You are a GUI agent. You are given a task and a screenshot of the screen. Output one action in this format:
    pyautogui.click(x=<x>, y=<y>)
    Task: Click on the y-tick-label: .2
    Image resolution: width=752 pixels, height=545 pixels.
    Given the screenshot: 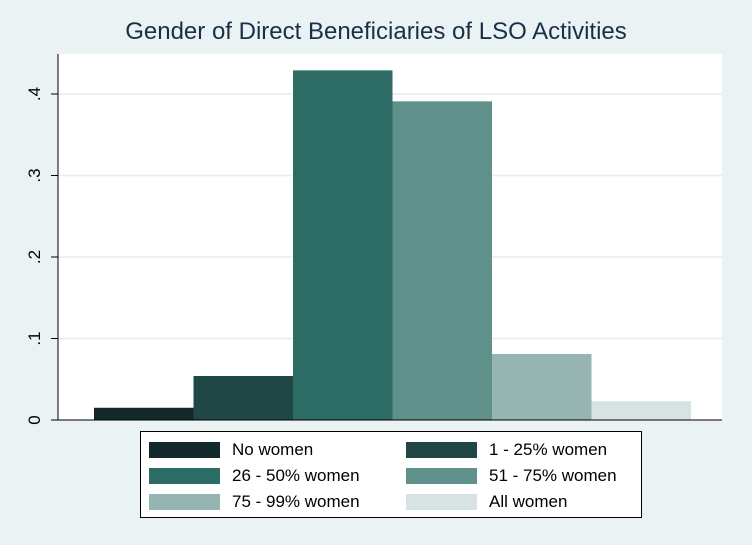 What is the action you would take?
    pyautogui.click(x=34, y=257)
    